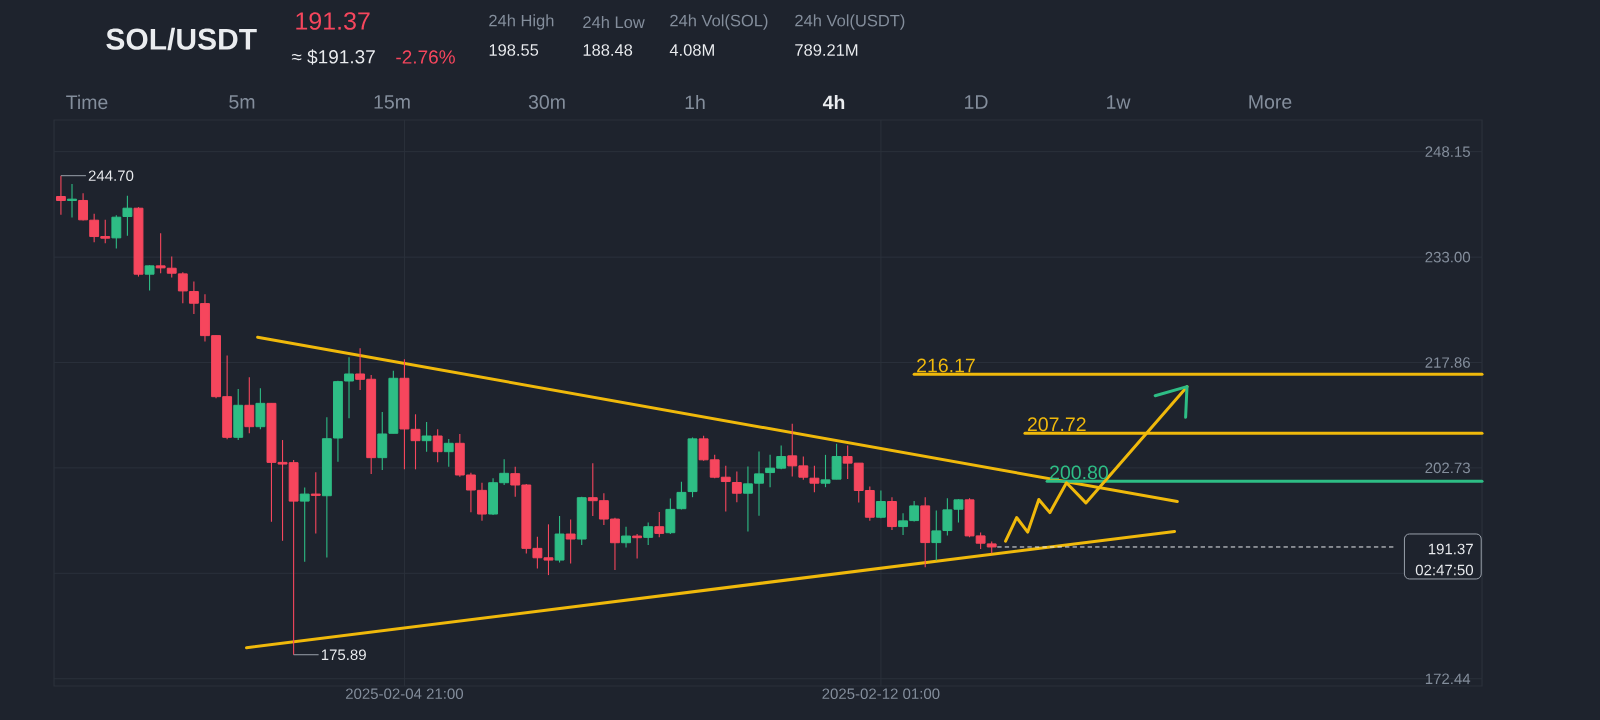  Describe the element at coordinates (608, 50) in the screenshot. I see `text: 188.48` at that location.